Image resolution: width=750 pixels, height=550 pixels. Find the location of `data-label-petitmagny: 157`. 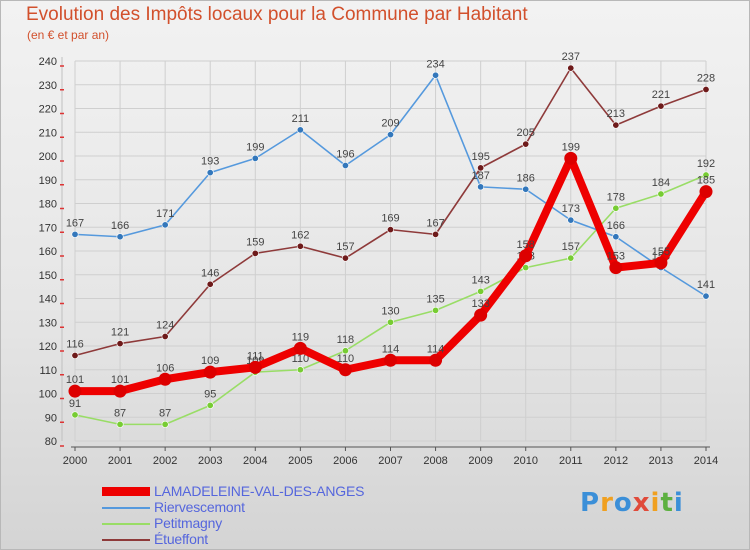

data-label-petitmagny: 157 is located at coordinates (571, 247).